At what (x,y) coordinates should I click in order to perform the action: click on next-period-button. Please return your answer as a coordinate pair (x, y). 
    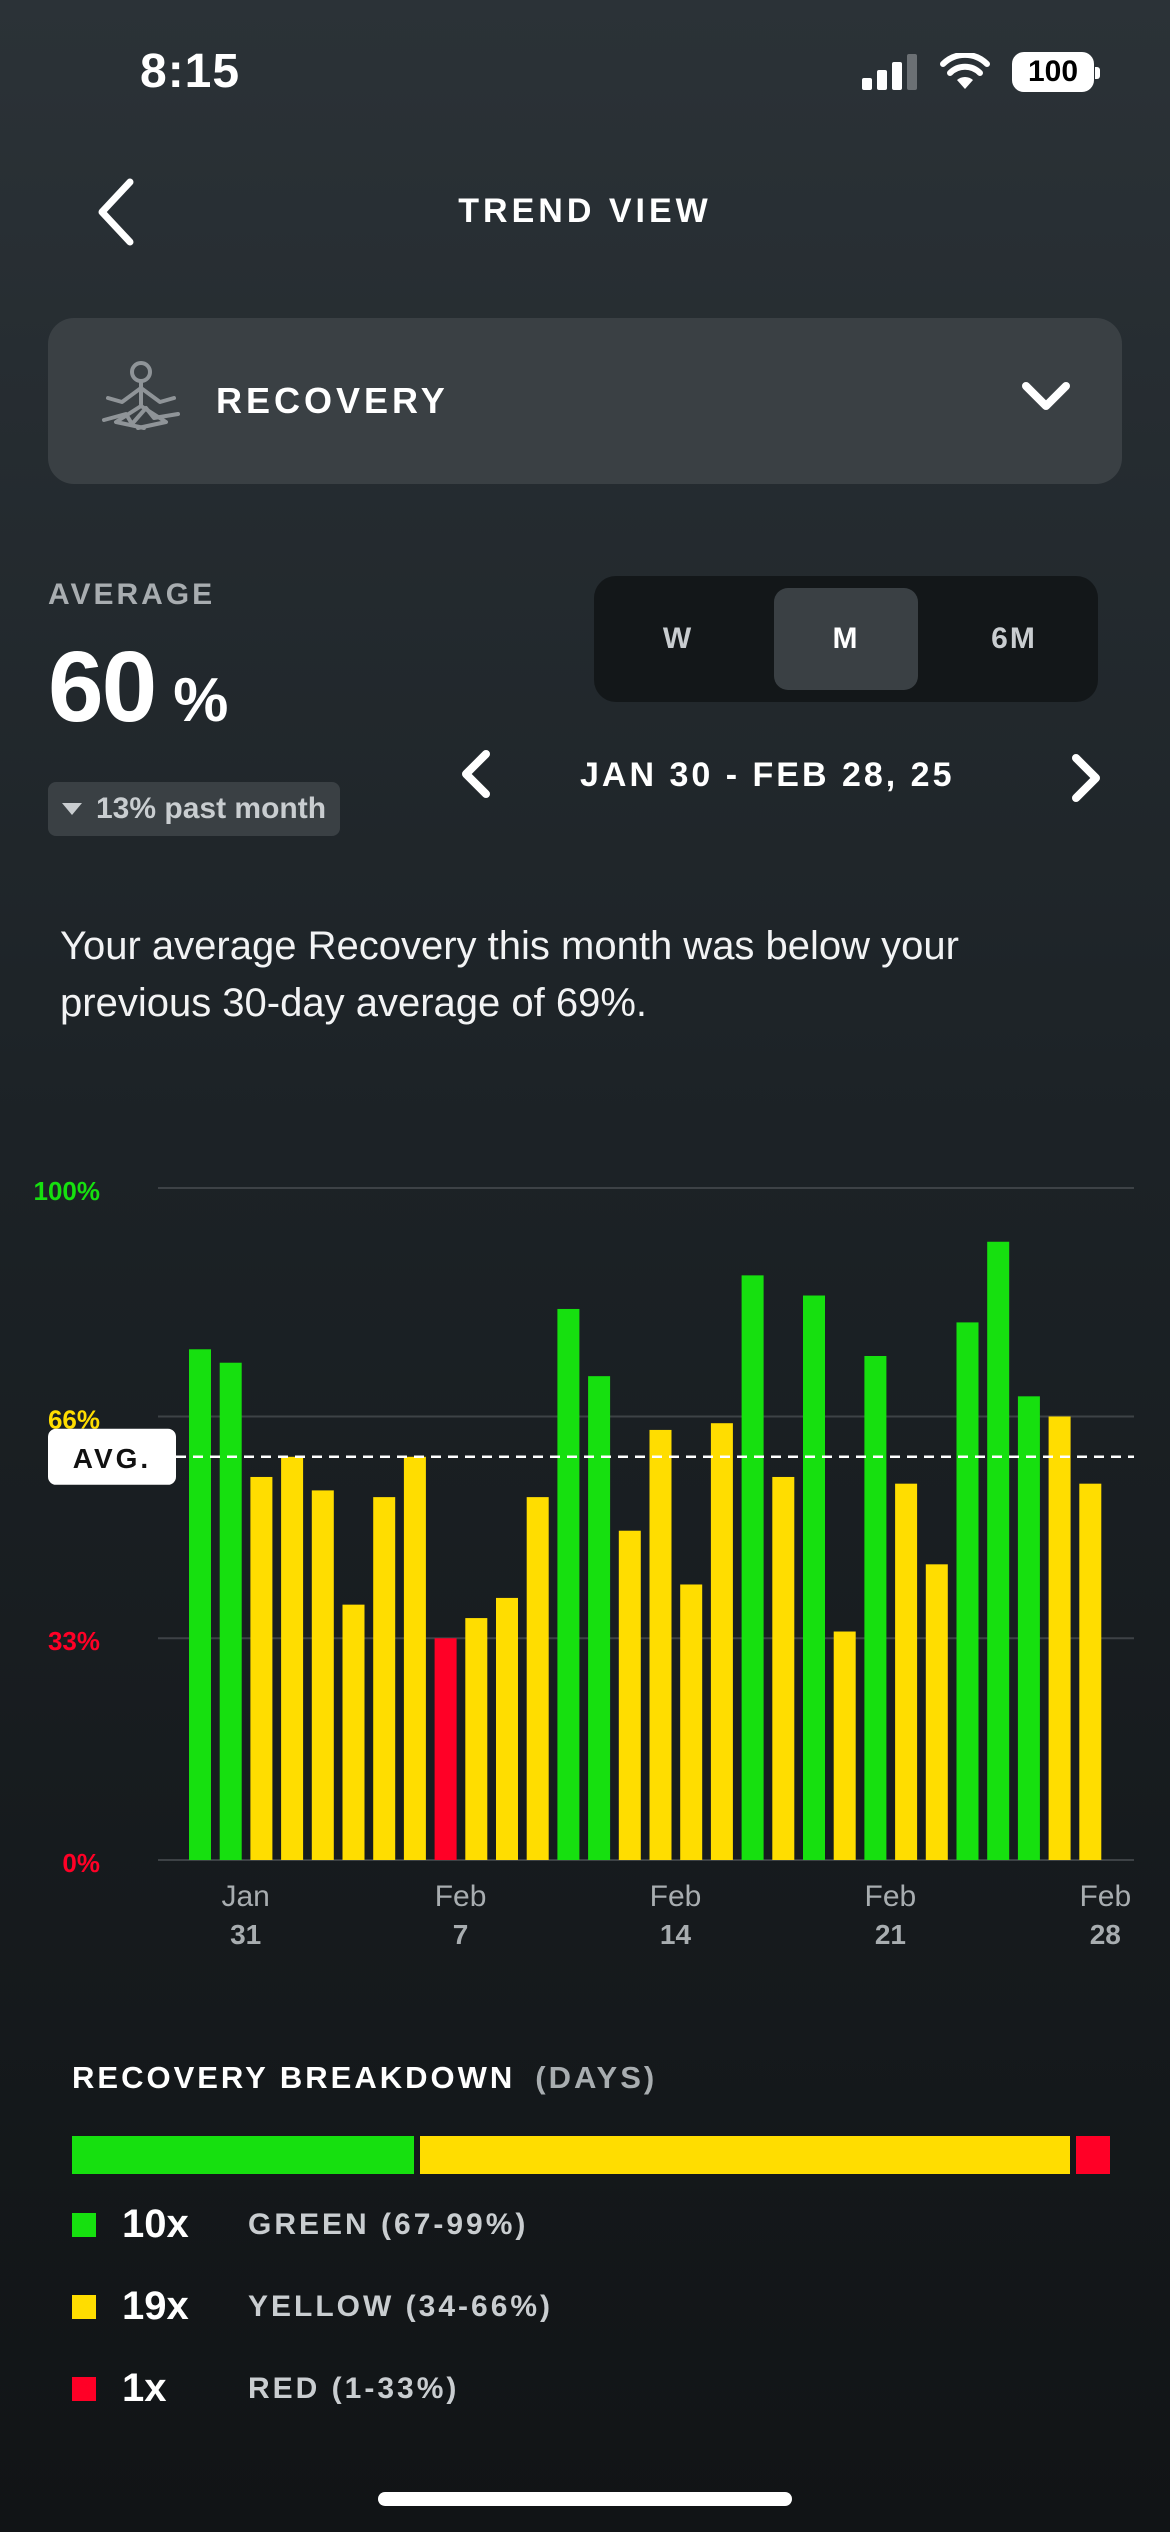
    Looking at the image, I should click on (1086, 778).